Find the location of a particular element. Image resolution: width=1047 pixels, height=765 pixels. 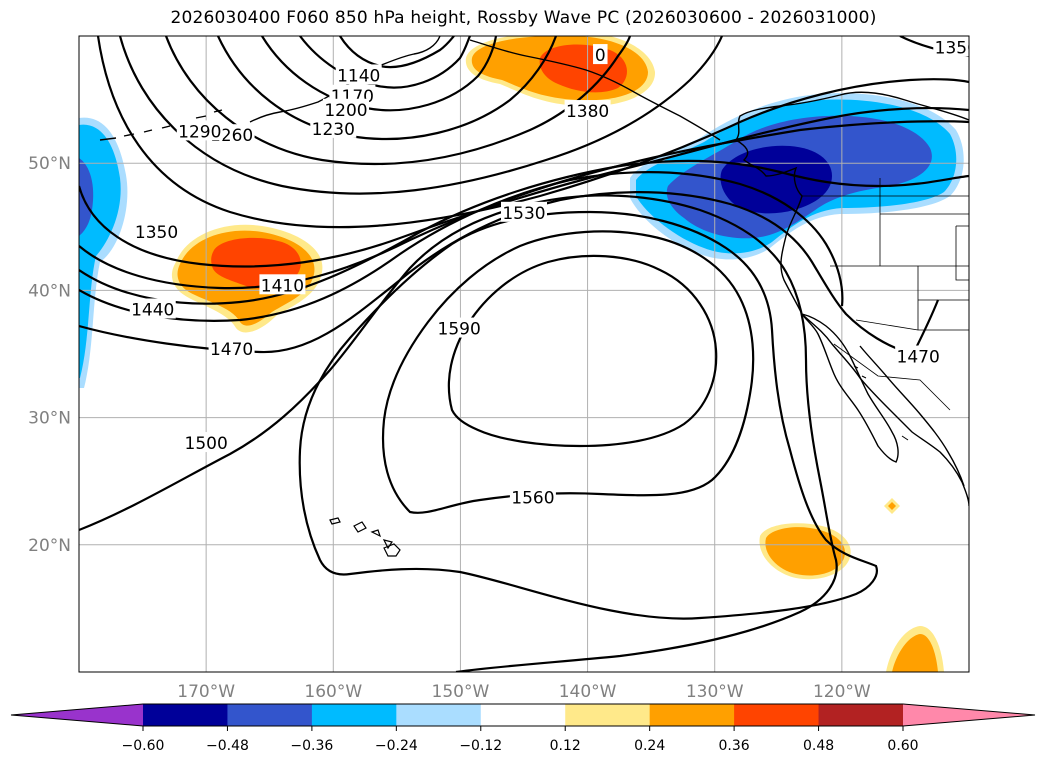

pc-positive-dot-core is located at coordinates (892, 506).